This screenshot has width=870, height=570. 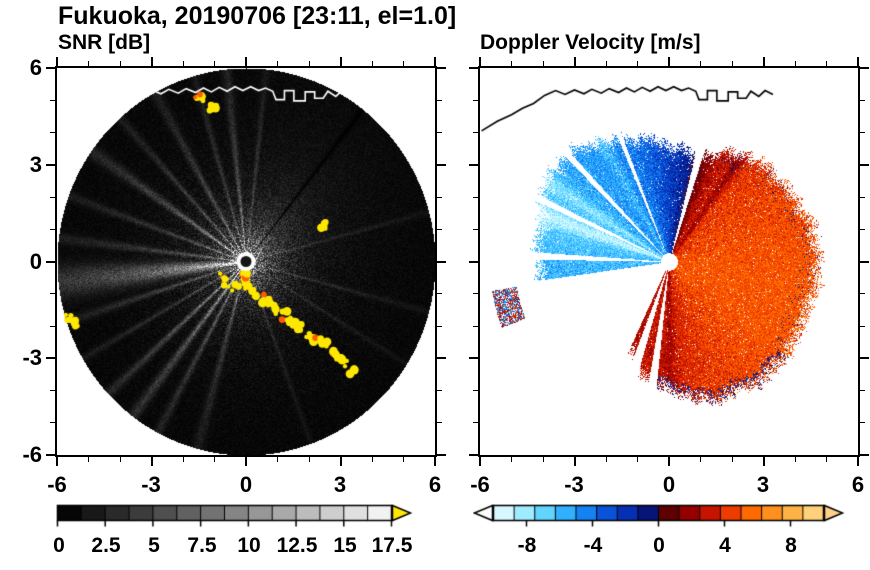 I want to click on x-tick-label: 6, so click(x=858, y=484).